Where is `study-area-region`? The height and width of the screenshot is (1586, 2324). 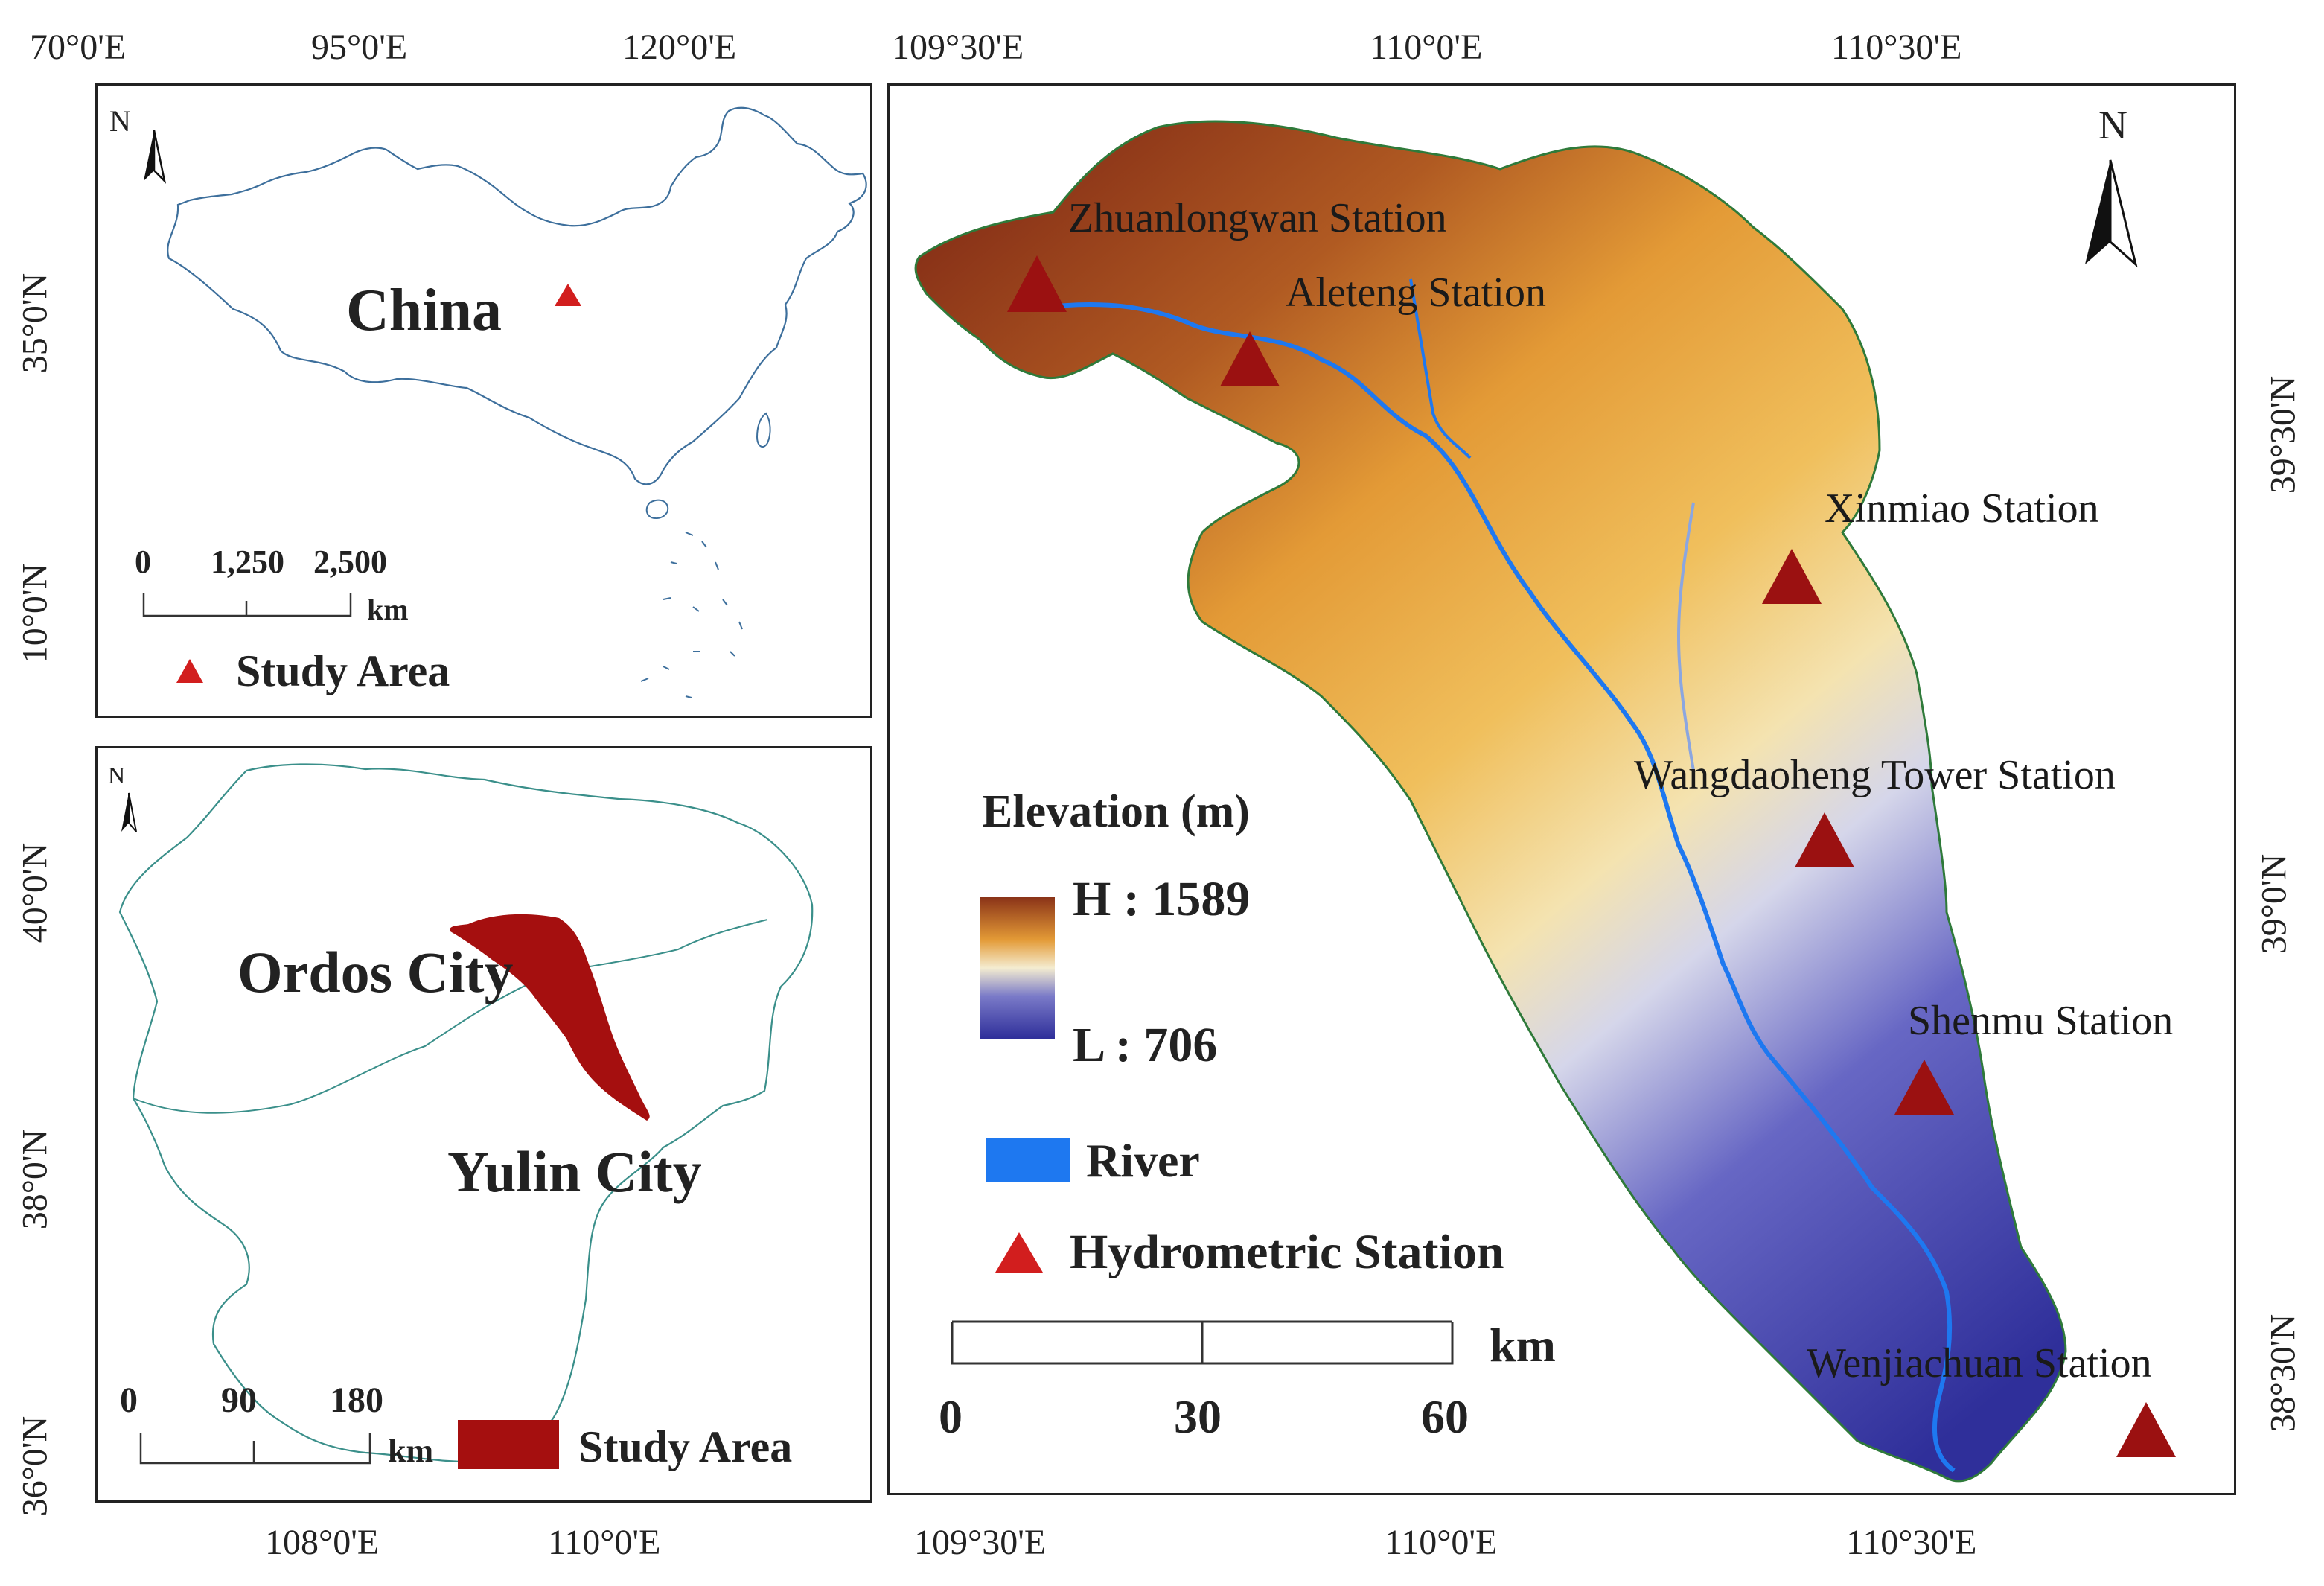 study-area-region is located at coordinates (550, 1017).